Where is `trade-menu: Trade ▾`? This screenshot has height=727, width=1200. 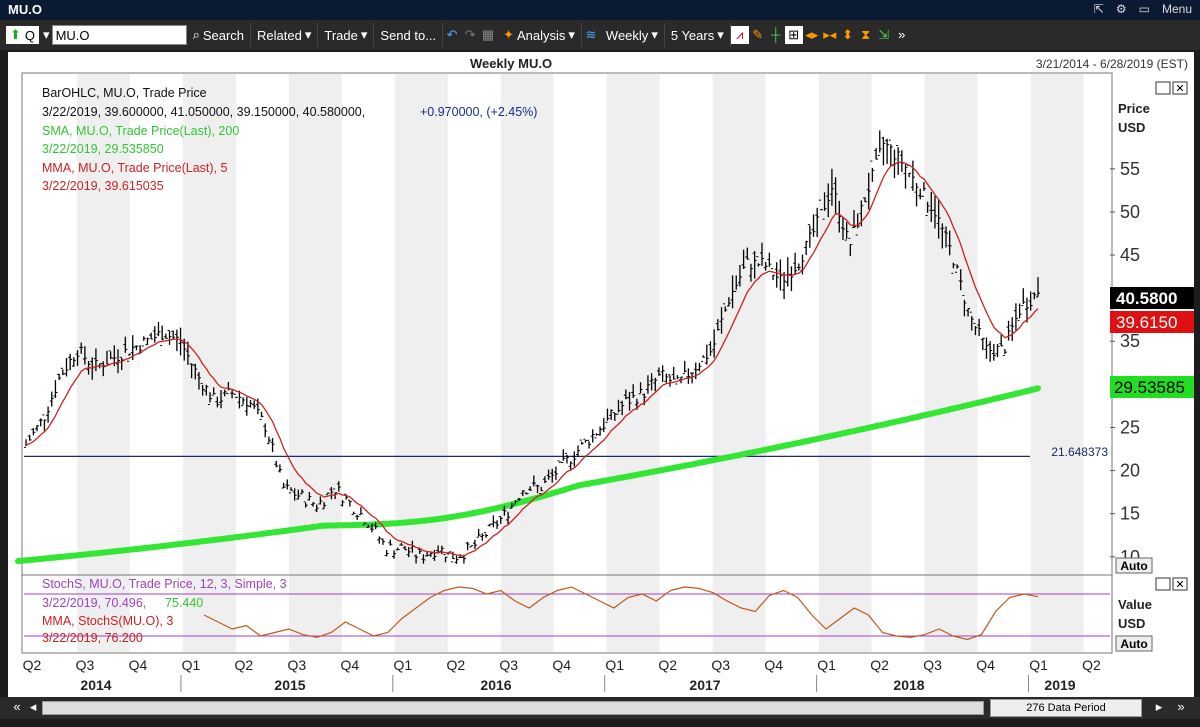
trade-menu: Trade ▾ is located at coordinates (346, 35).